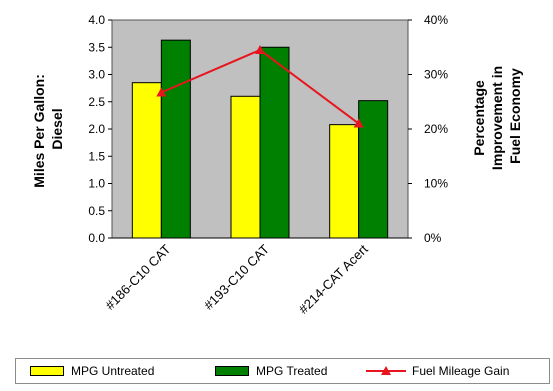 The width and height of the screenshot is (553, 391). Describe the element at coordinates (461, 371) in the screenshot. I see `legend-label-gain: Fuel Mileage Gain` at that location.